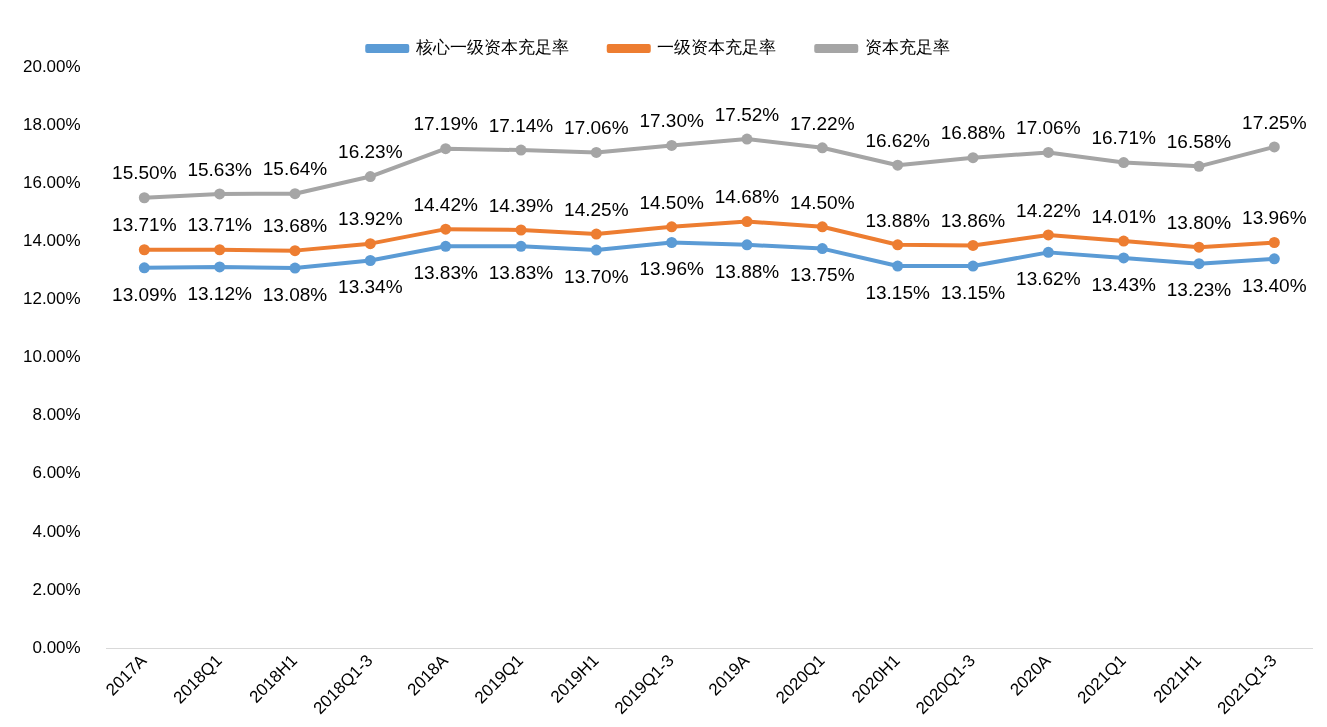  Describe the element at coordinates (51, 66) in the screenshot. I see `y-tick-label: 20.00%` at that location.